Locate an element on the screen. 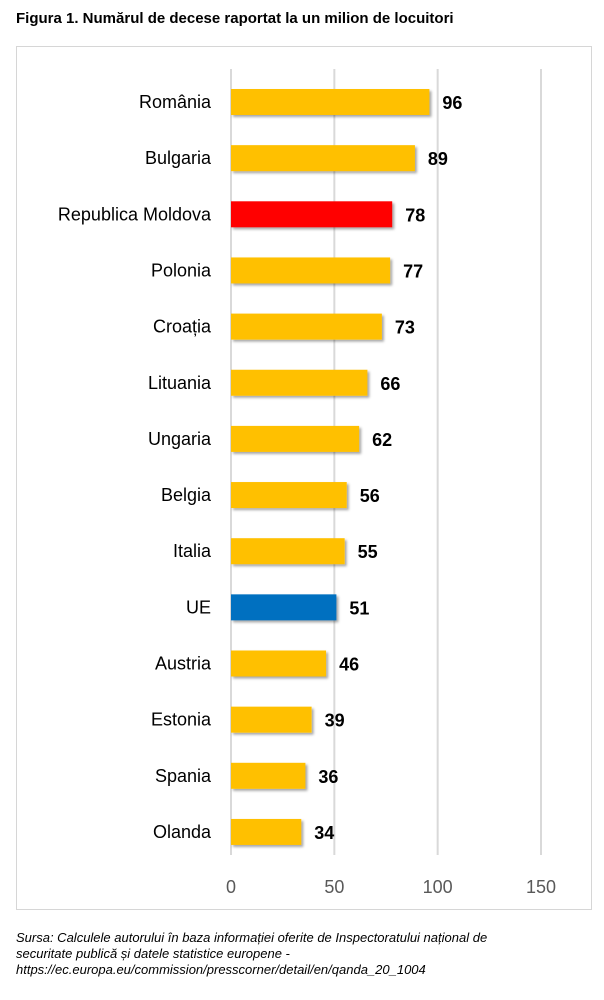 Image resolution: width=604 pixels, height=1000 pixels. category-label: UE is located at coordinates (198, 607).